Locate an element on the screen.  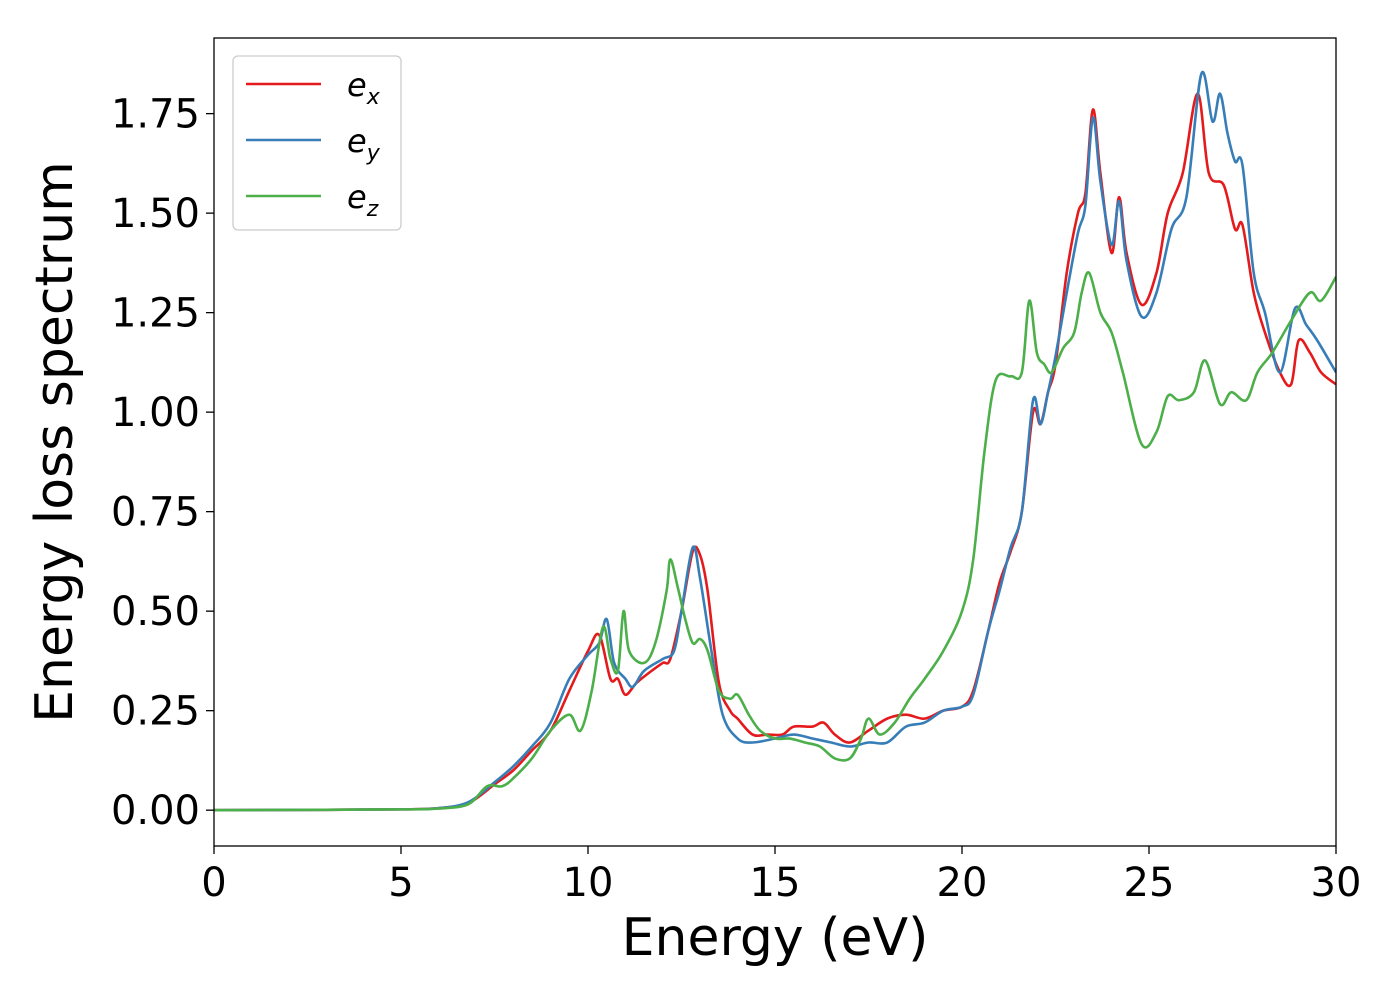
x-tick-label: 15 is located at coordinates (775, 883).